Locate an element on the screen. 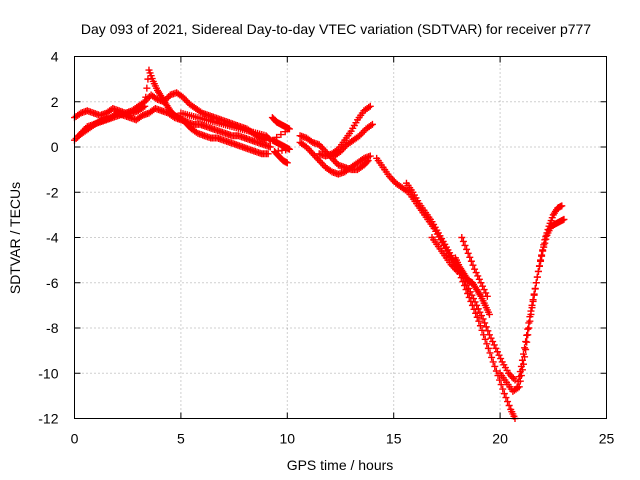 Image resolution: width=640 pixels, height=480 pixels. series-sat-track-o is located at coordinates (531, 298).